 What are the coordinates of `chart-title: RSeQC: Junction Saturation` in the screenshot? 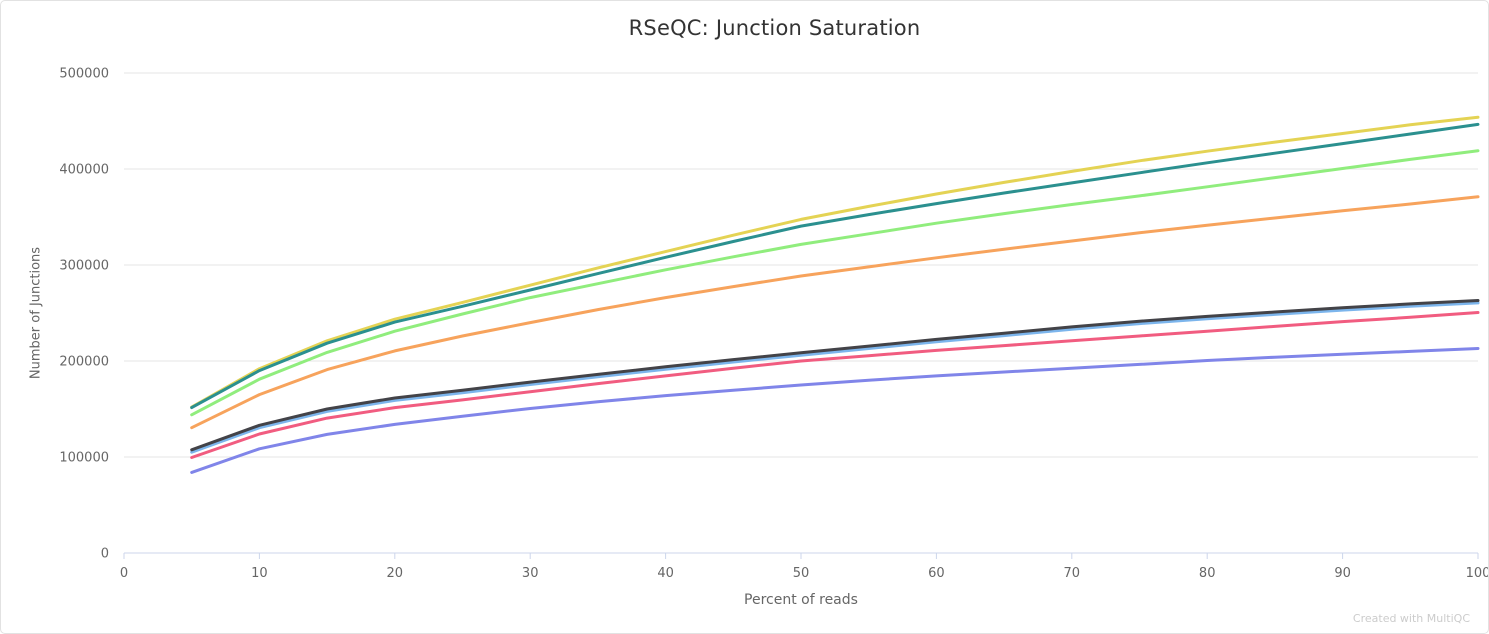 It's located at (774, 28).